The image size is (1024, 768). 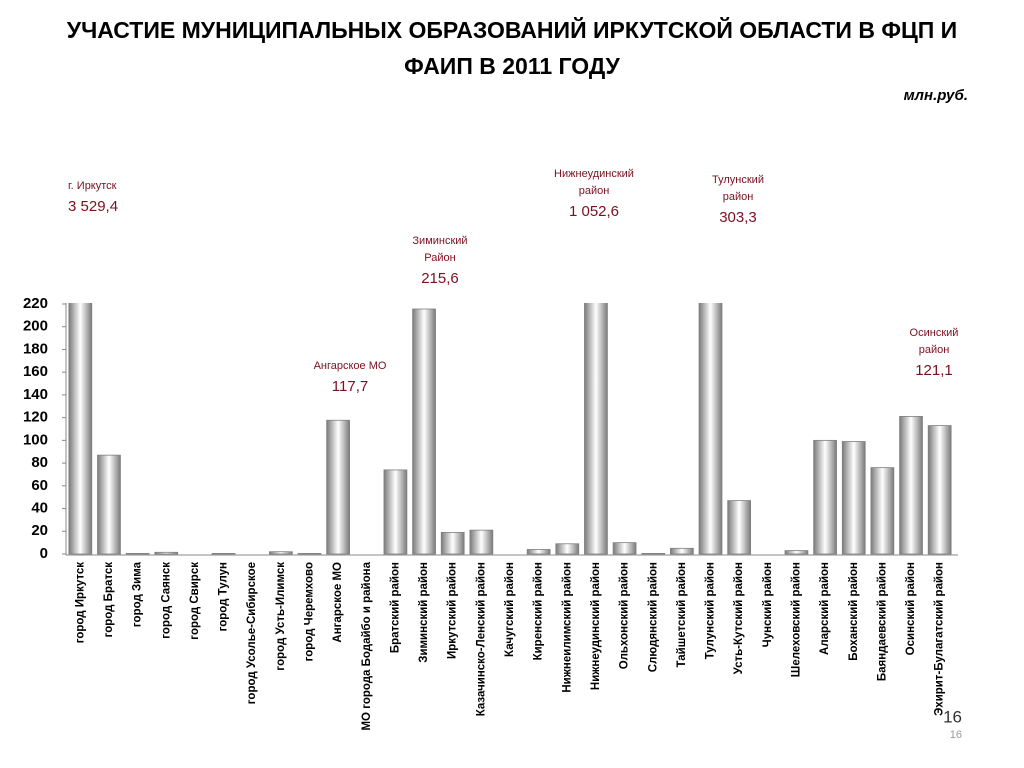 What do you see at coordinates (594, 211) in the screenshot?
I see `value-label: 1 052,6` at bounding box center [594, 211].